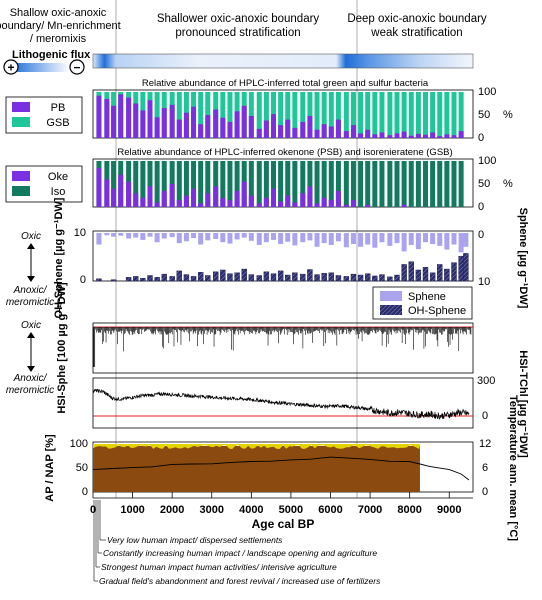 Image resolution: width=542 pixels, height=600 pixels. Describe the element at coordinates (487, 161) in the screenshot. I see `panel2-ytick-100: 100` at that location.